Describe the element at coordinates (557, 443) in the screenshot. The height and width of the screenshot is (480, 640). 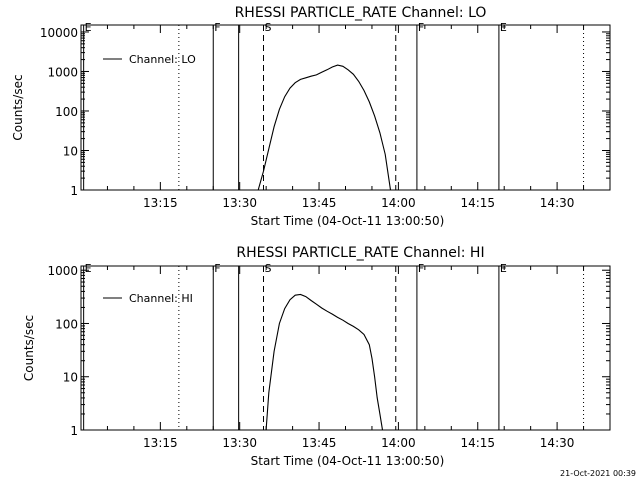
I see `x-tick-label-1-5: 14:30` at that location.